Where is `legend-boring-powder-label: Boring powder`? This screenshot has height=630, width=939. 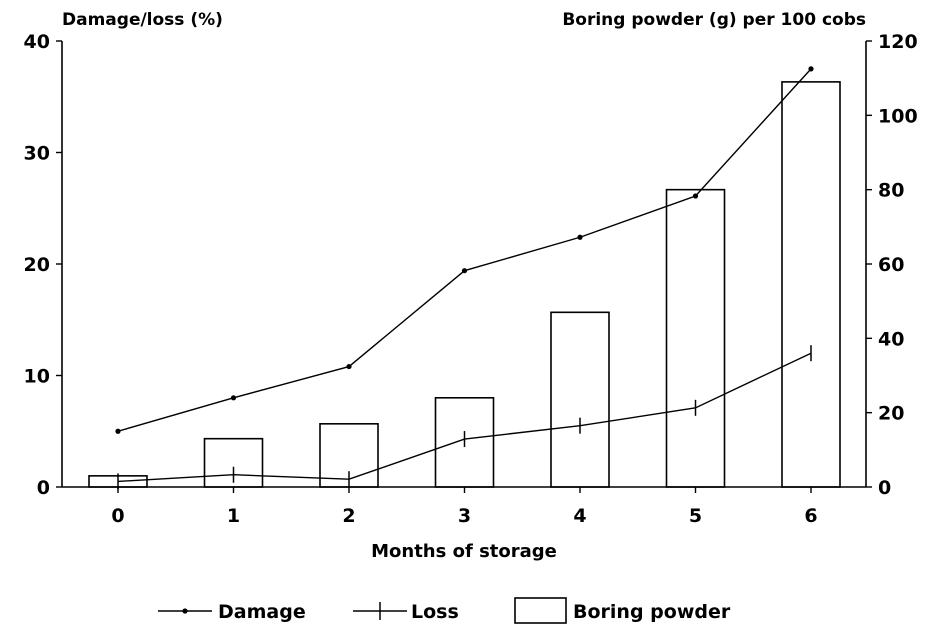 legend-boring-powder-label: Boring powder is located at coordinates (652, 612).